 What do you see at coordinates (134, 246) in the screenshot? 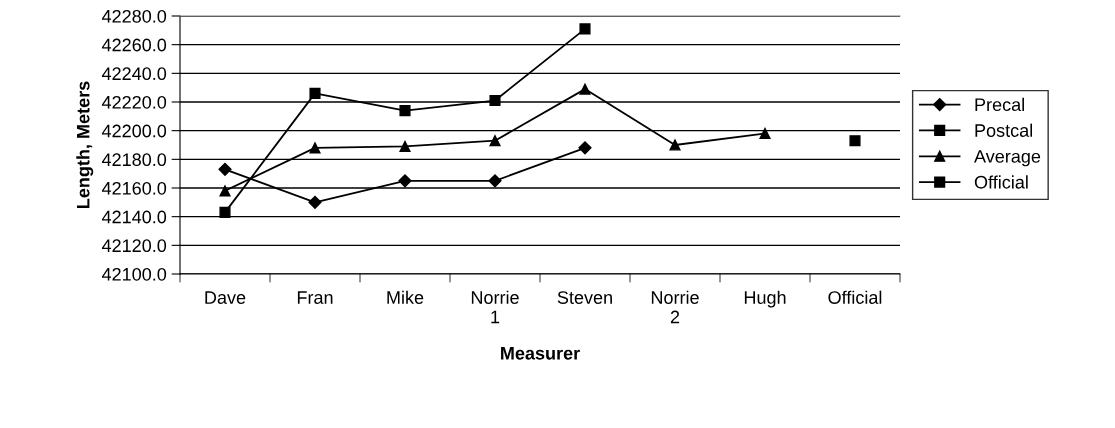
I see `y-tick-label: 42120.0` at bounding box center [134, 246].